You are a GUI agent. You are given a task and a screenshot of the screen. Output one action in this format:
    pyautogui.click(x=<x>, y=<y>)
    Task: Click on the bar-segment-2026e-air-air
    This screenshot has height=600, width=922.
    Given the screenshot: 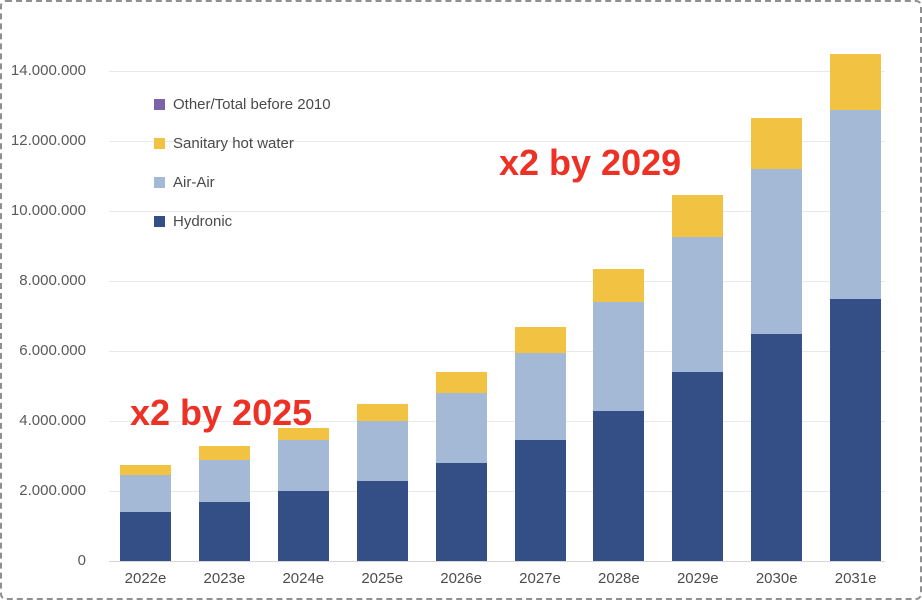 What is the action you would take?
    pyautogui.click(x=461, y=428)
    